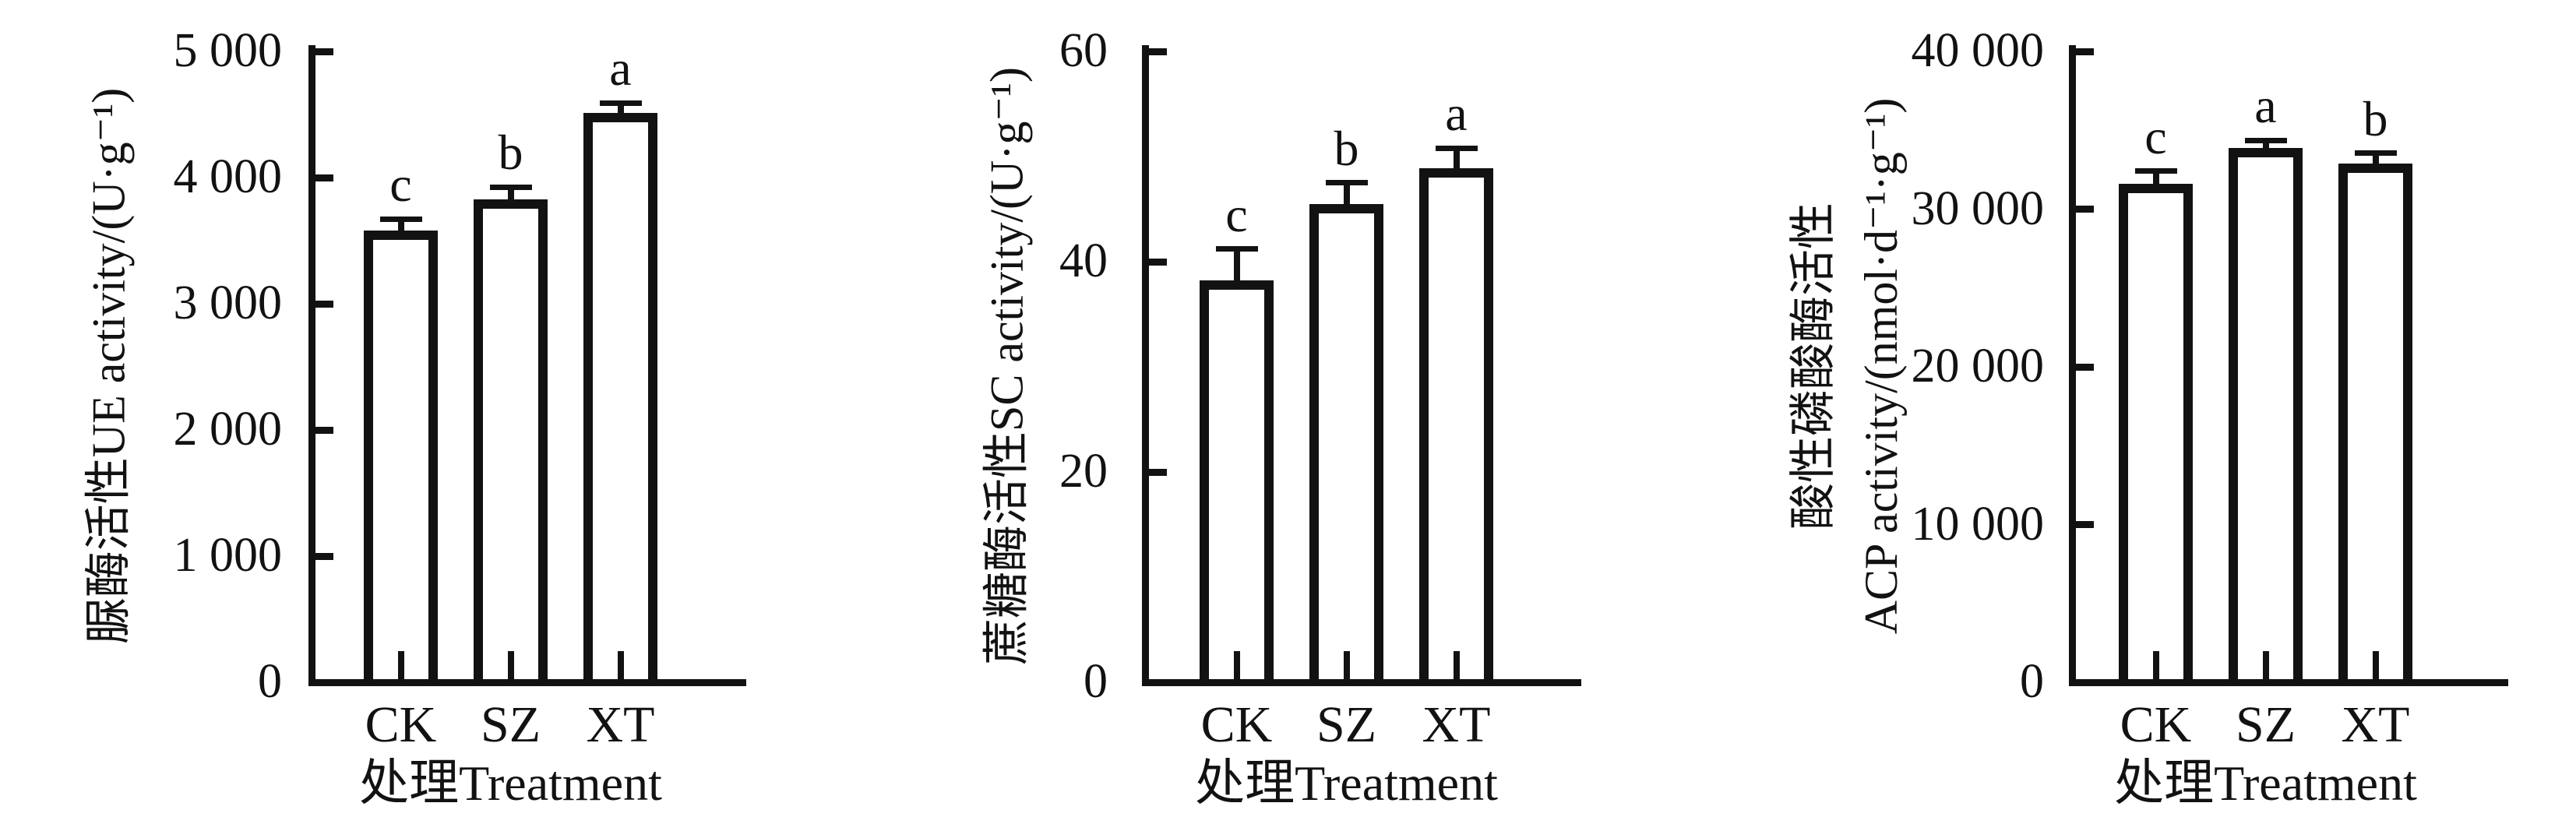  Describe the element at coordinates (1083, 471) in the screenshot. I see `y-tick-label: 20` at that location.